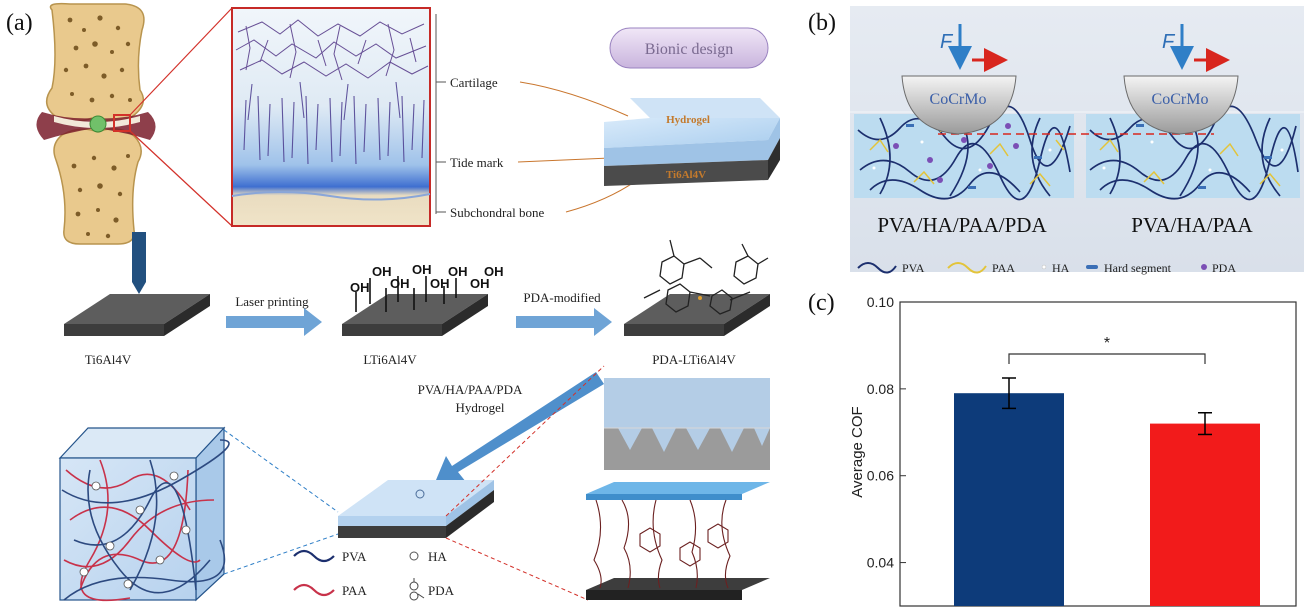 The width and height of the screenshot is (1307, 607). What do you see at coordinates (417, 589) in the screenshot?
I see `pda-molecule-icon` at bounding box center [417, 589].